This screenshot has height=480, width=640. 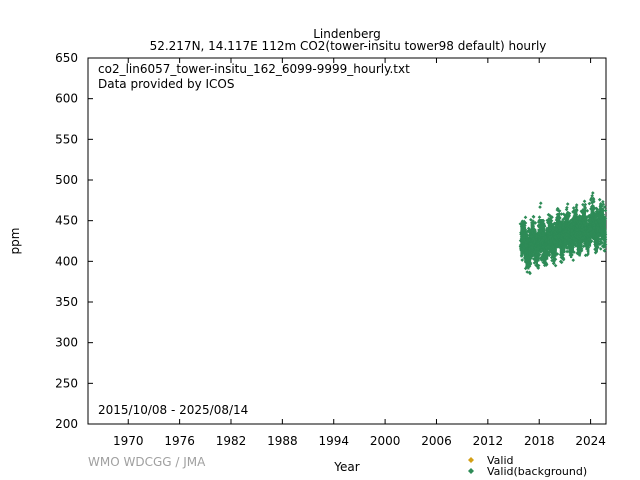 What do you see at coordinates (173, 410) in the screenshot?
I see `period-annotation: 2015/10/08 - 2025/08/14` at bounding box center [173, 410].